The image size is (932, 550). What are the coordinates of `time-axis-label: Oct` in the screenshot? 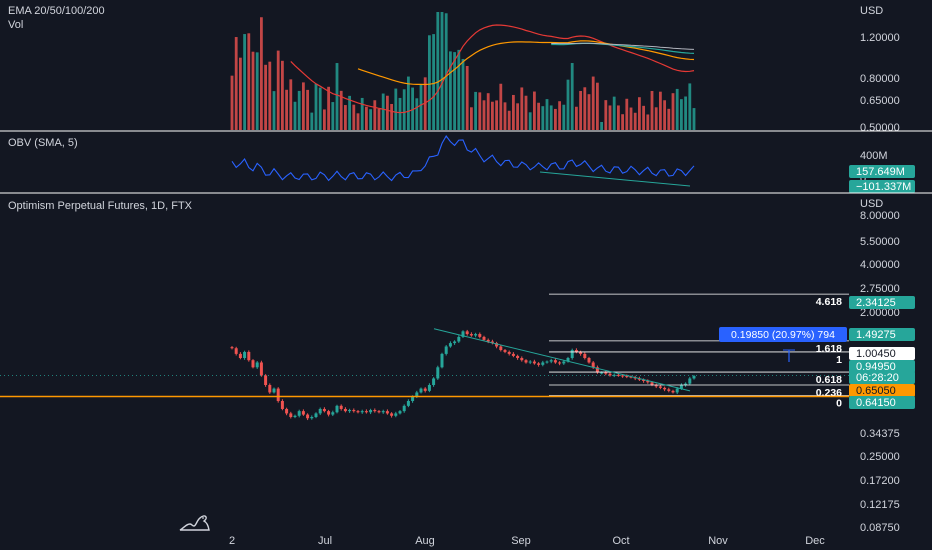 It's located at (620, 541).